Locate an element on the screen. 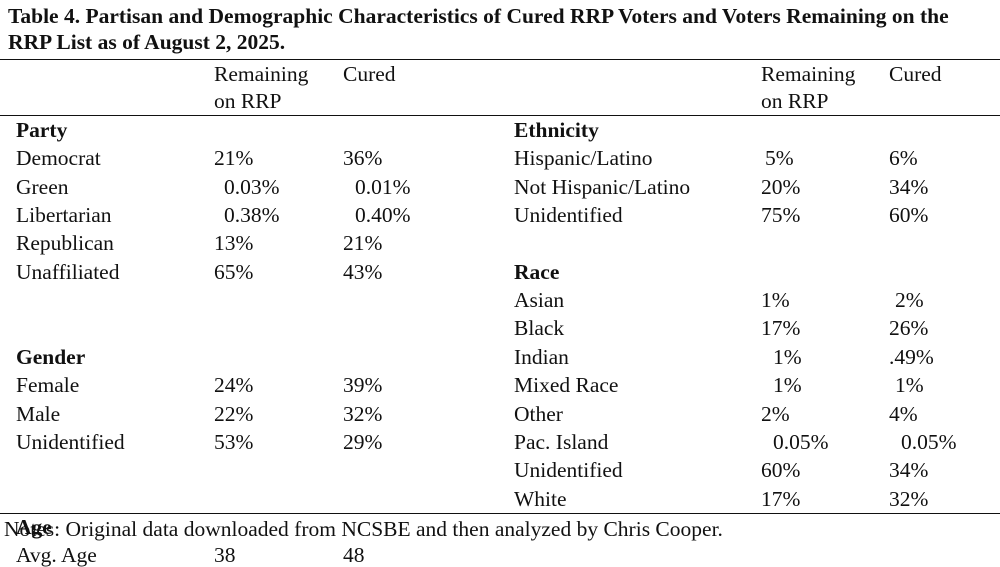 The width and height of the screenshot is (1000, 567). row-label: Mixed Race is located at coordinates (566, 385).